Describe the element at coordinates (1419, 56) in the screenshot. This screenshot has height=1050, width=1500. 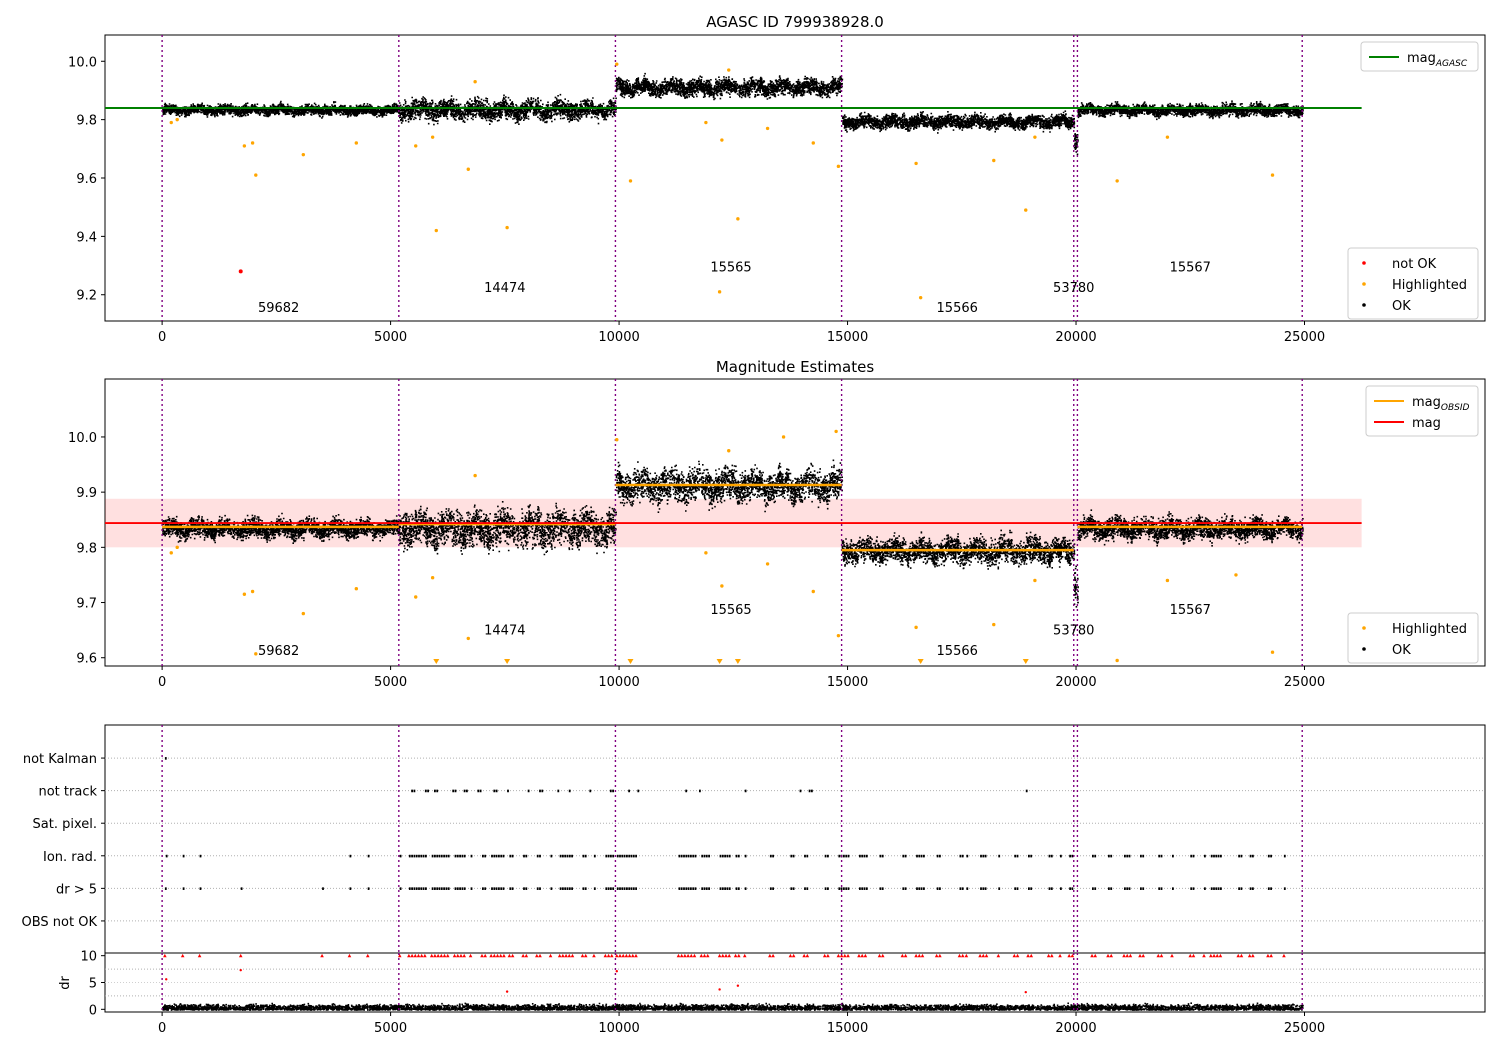
I see `legend-agasc-top` at that location.